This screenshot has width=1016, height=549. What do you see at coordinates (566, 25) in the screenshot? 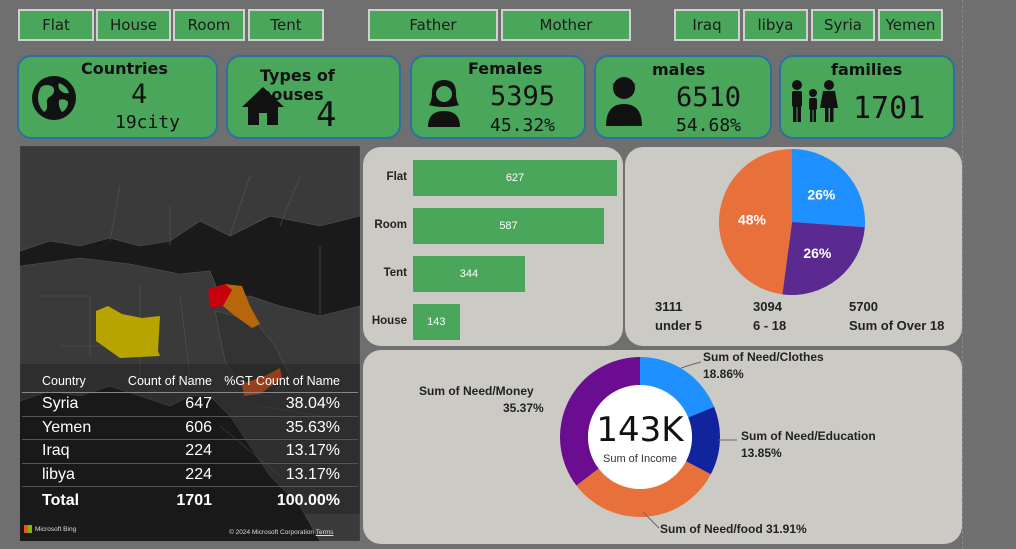
I see `slicer-mother: Mother` at bounding box center [566, 25].